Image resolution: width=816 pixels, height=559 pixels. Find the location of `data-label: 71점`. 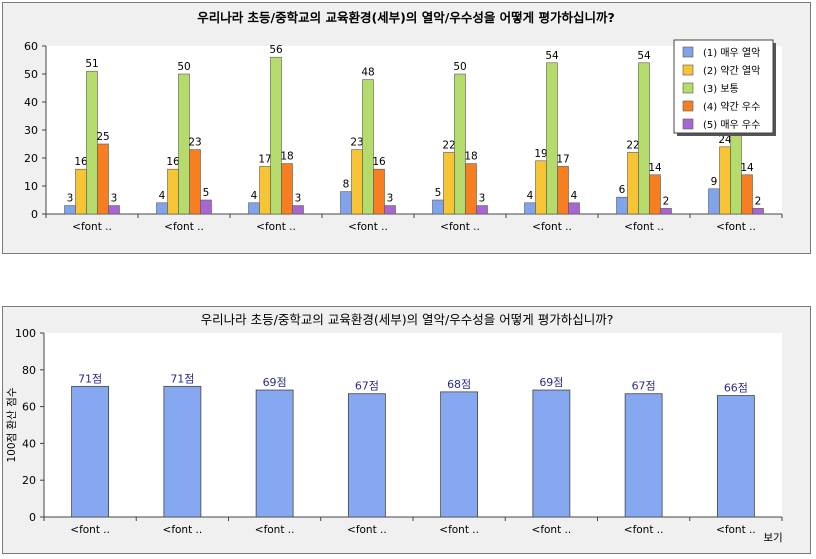

data-label: 71점 is located at coordinates (90, 378).